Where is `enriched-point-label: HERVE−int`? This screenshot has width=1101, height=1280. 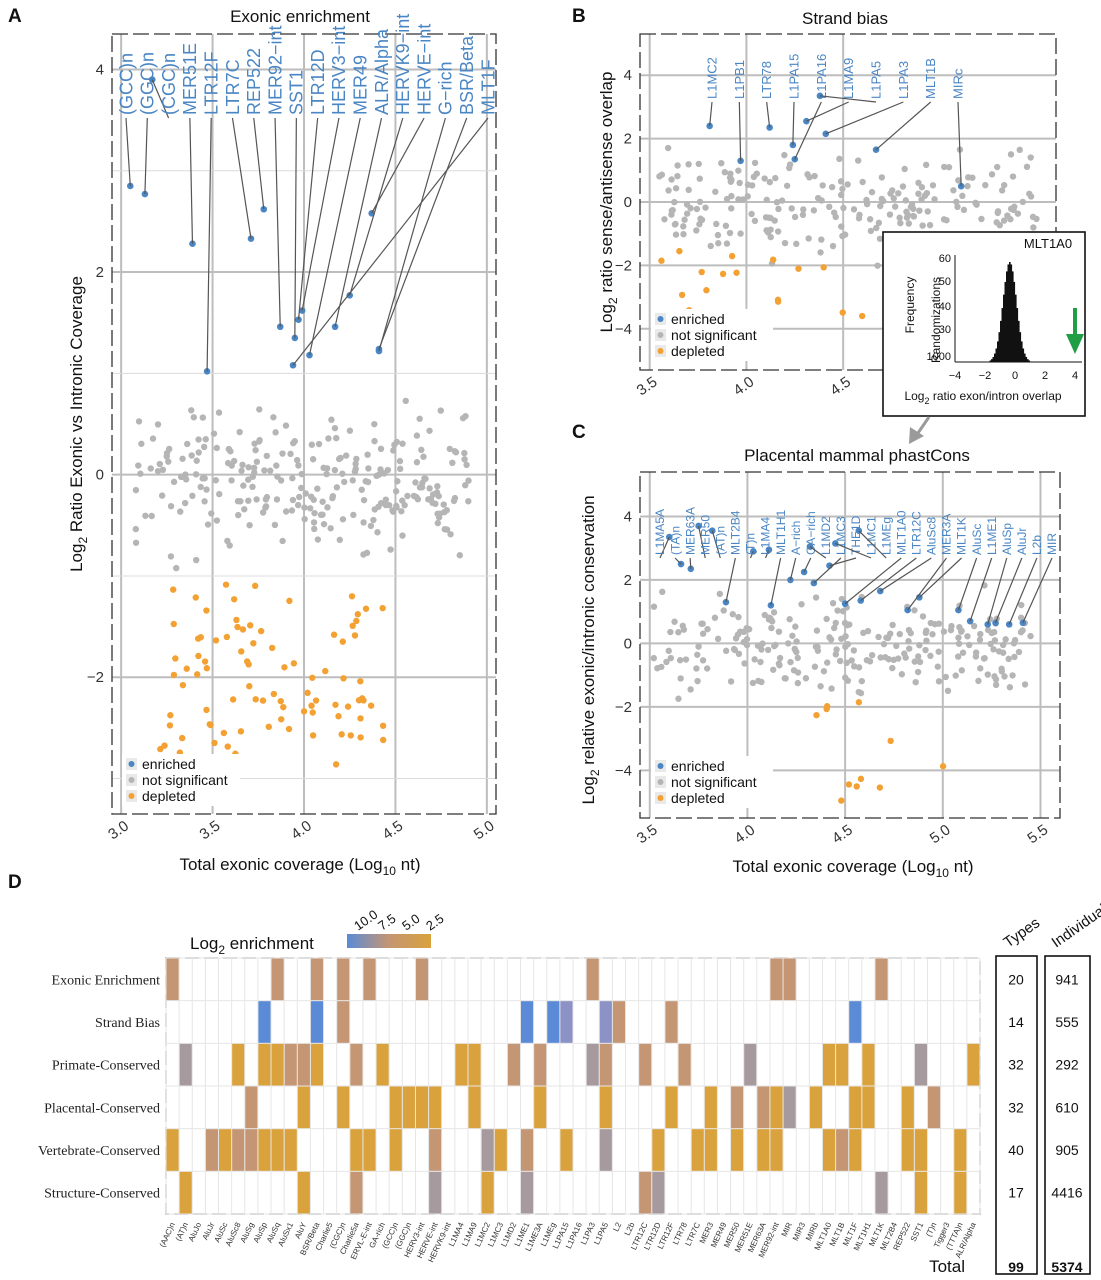
enriched-point-label: HERVE−int is located at coordinates (424, 69).